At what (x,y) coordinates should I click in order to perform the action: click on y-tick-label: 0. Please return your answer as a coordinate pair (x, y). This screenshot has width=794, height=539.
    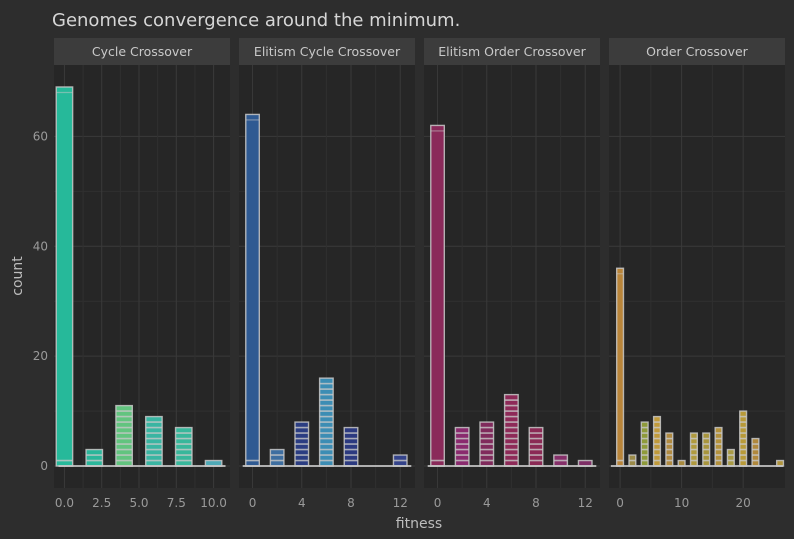
    Looking at the image, I should click on (44, 466).